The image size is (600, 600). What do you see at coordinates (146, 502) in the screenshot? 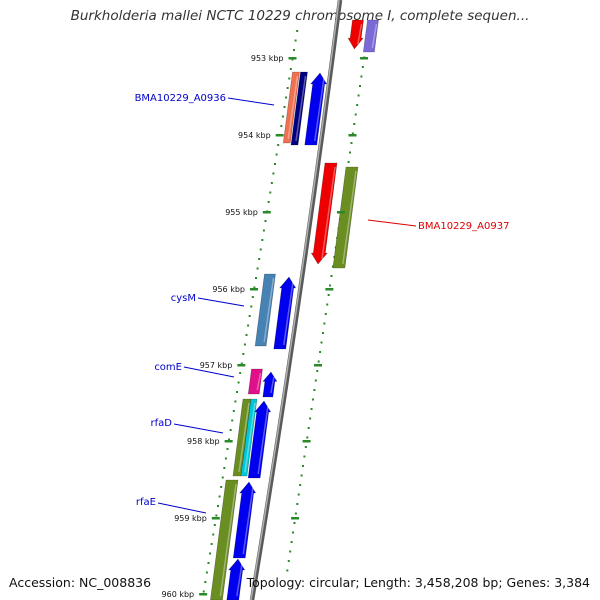
I see `gene-label-rfae: rfaE` at bounding box center [146, 502].